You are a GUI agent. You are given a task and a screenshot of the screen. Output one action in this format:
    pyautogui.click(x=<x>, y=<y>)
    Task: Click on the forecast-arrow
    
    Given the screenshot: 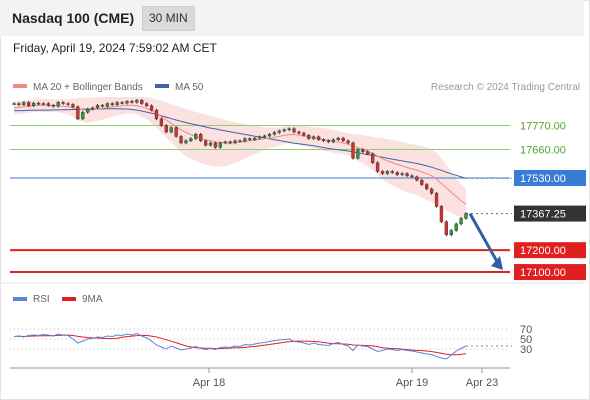 What is the action you would take?
    pyautogui.click(x=484, y=239)
    